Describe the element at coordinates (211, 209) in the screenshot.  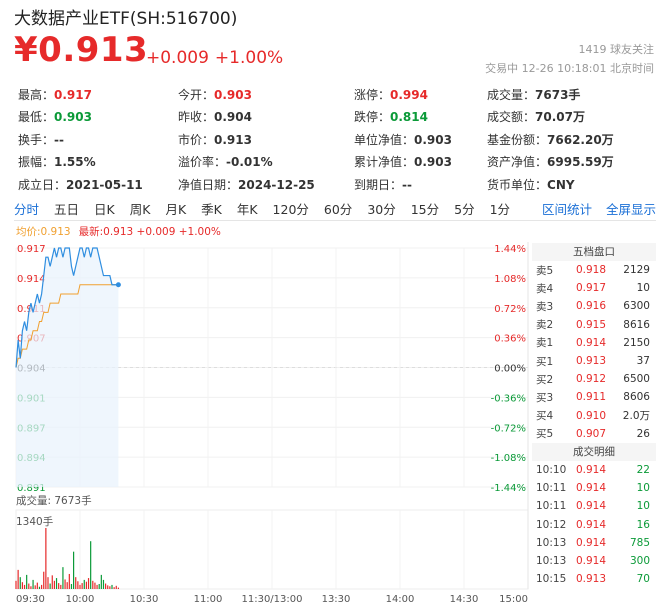
I see `tab-period: 季K` at that location.